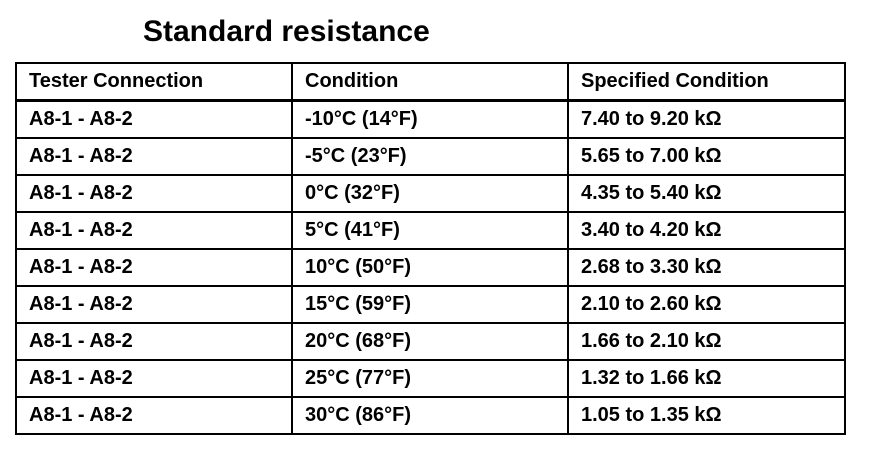 The image size is (880, 462). I want to click on specified-condition-cell: 5.65 to 7.00 kΩ, so click(706, 156).